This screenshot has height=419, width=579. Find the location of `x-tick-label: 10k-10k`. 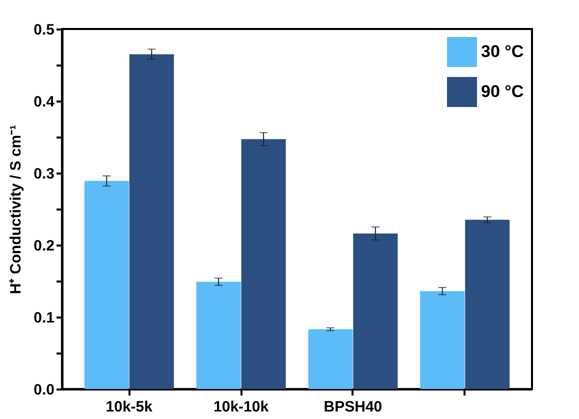

x-tick-label: 10k-10k is located at coordinates (242, 407).